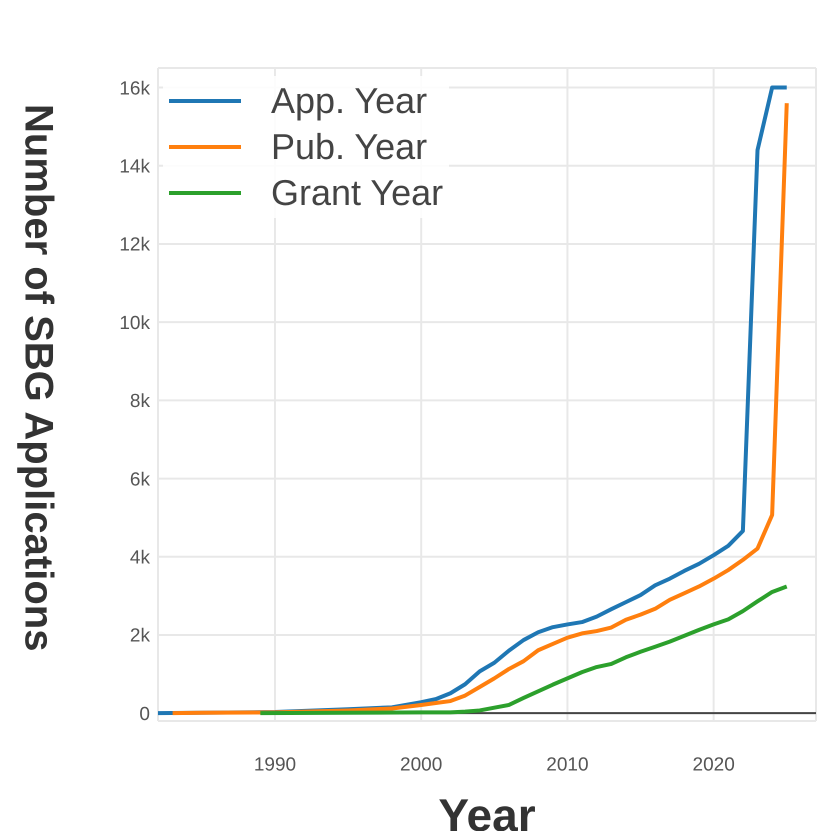  What do you see at coordinates (140, 636) in the screenshot?
I see `y-tick-label: 2k` at bounding box center [140, 636].